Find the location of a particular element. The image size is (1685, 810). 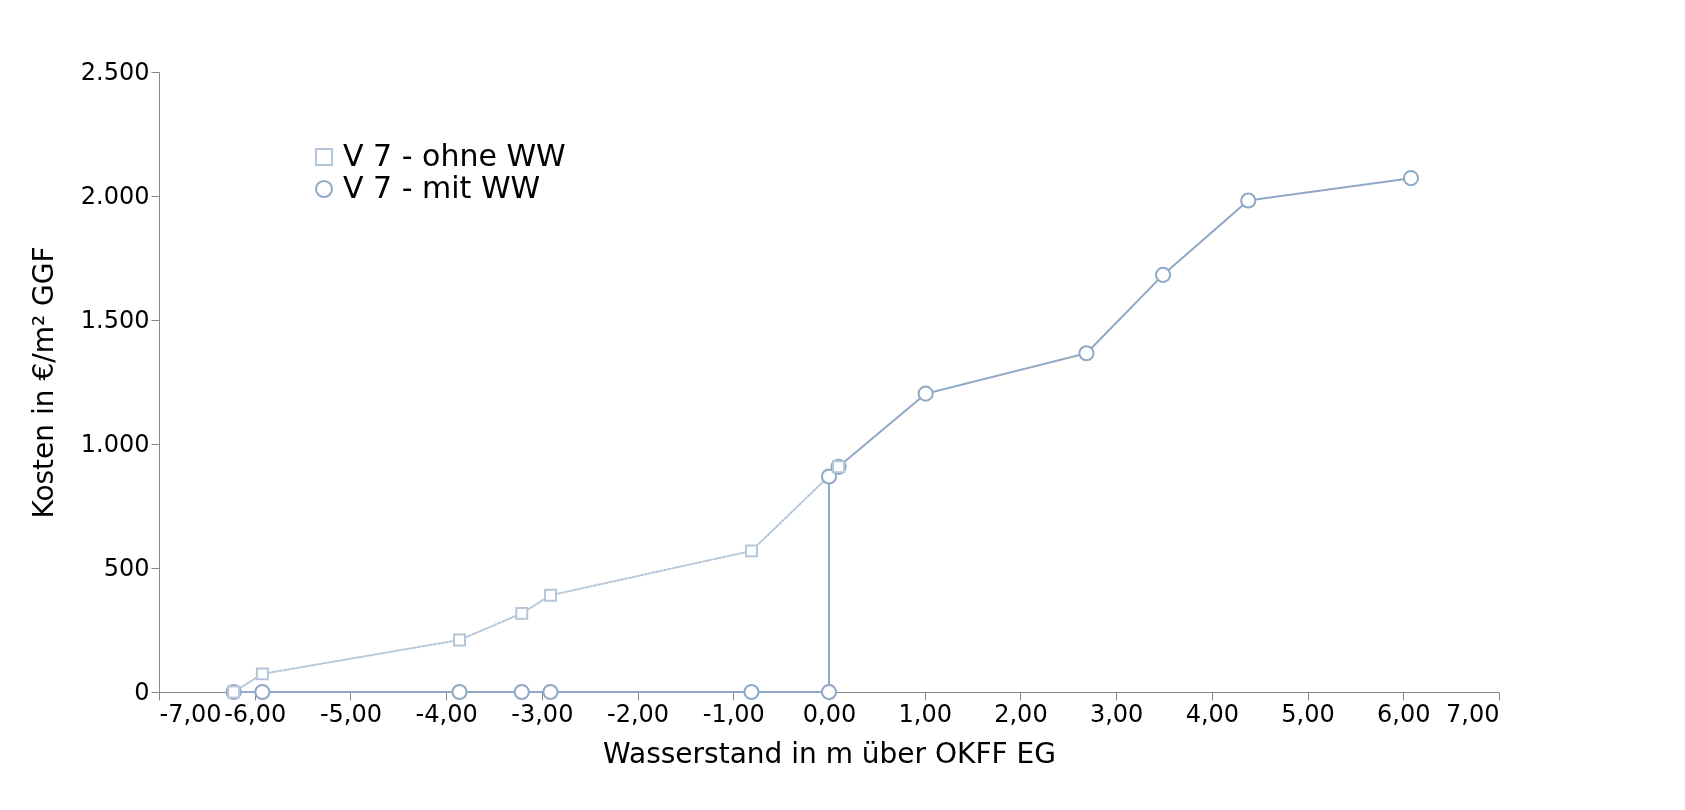

y-tick-label: 500 is located at coordinates (126, 567).